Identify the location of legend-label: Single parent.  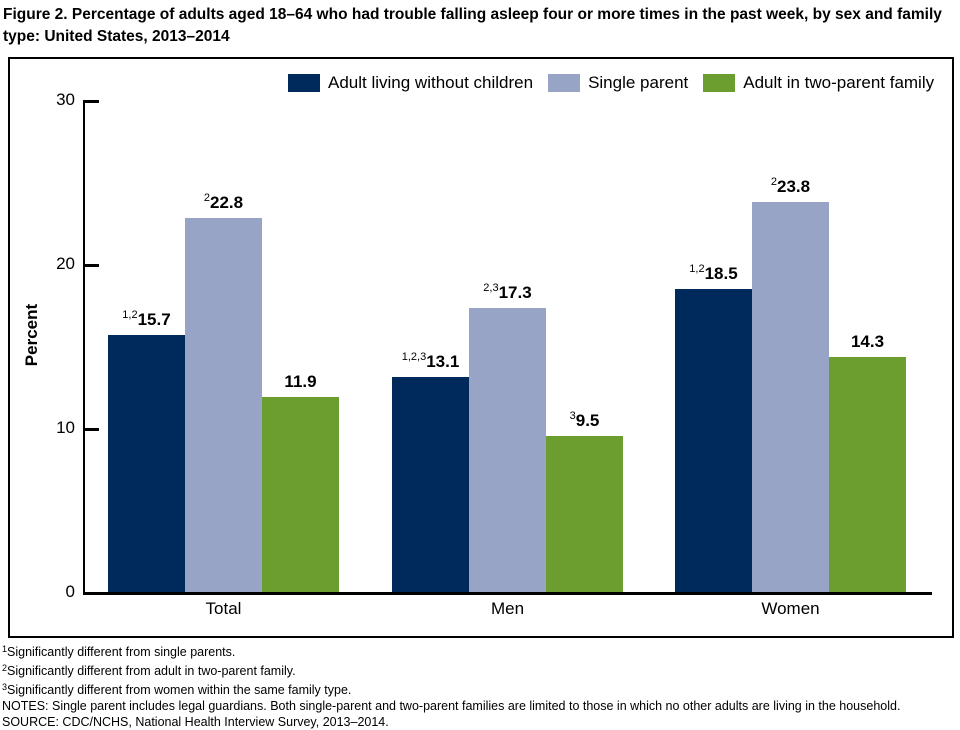
(638, 82).